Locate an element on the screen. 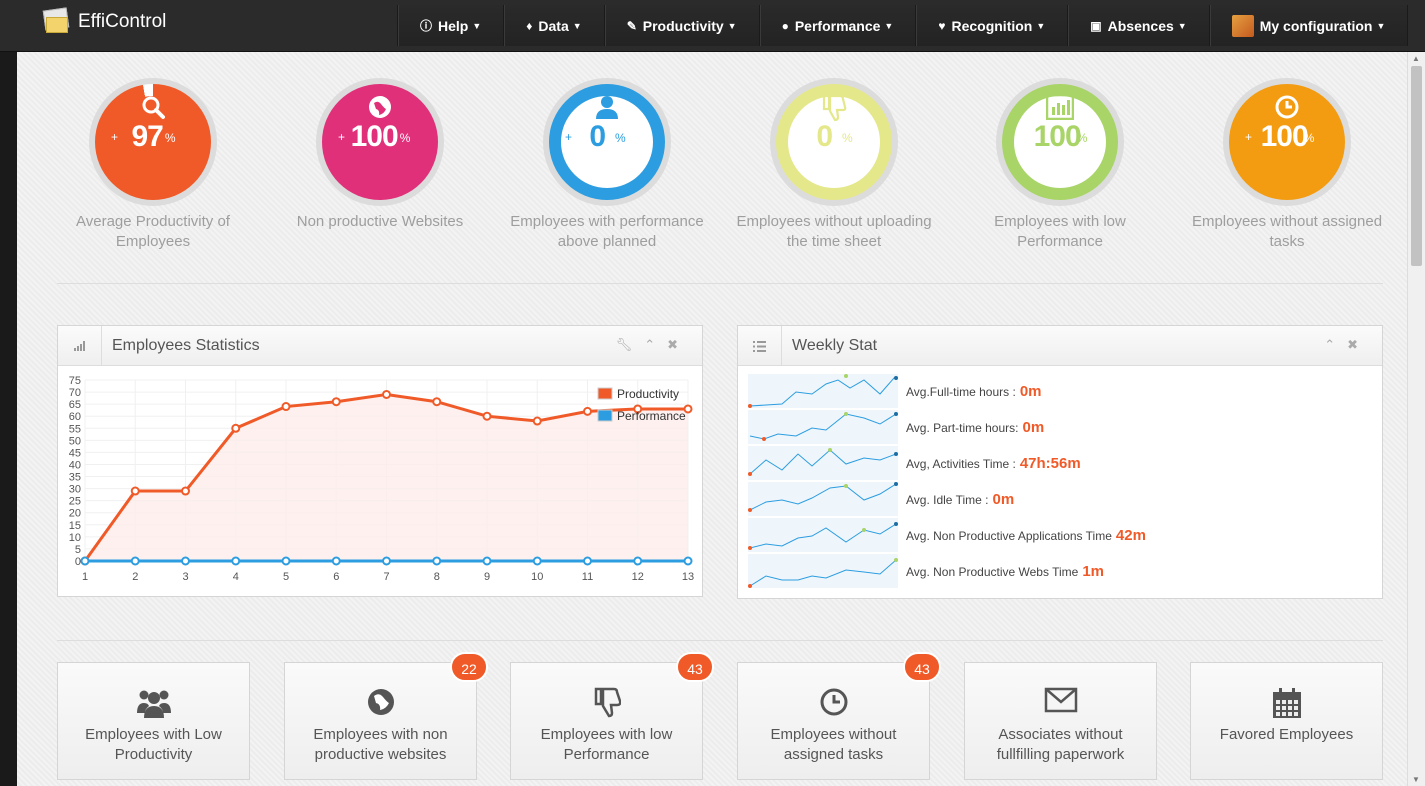  y-tick-label: 30 is located at coordinates (75, 490).